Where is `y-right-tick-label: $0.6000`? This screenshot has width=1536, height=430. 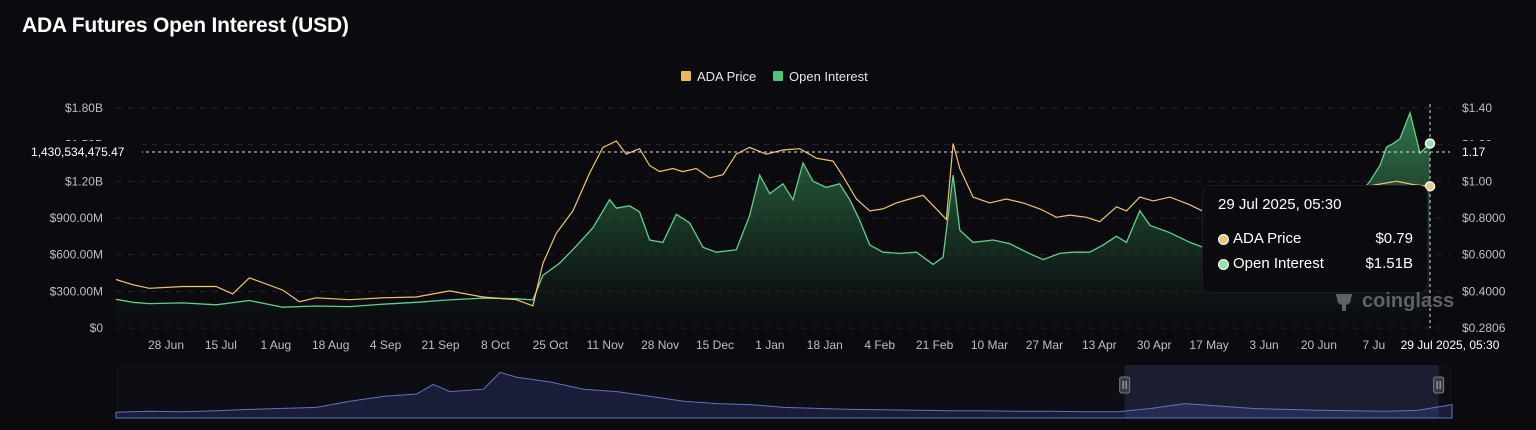 y-right-tick-label: $0.6000 is located at coordinates (1484, 255).